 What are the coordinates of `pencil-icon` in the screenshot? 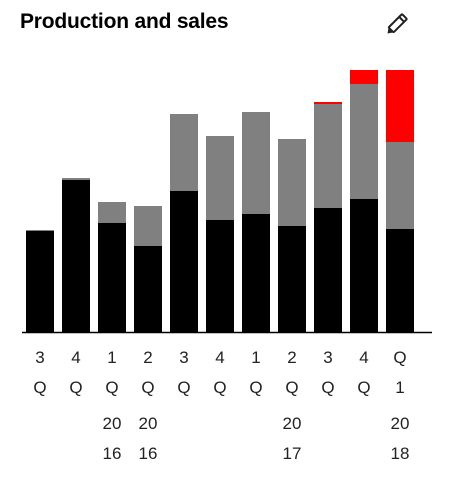 It's located at (397, 23).